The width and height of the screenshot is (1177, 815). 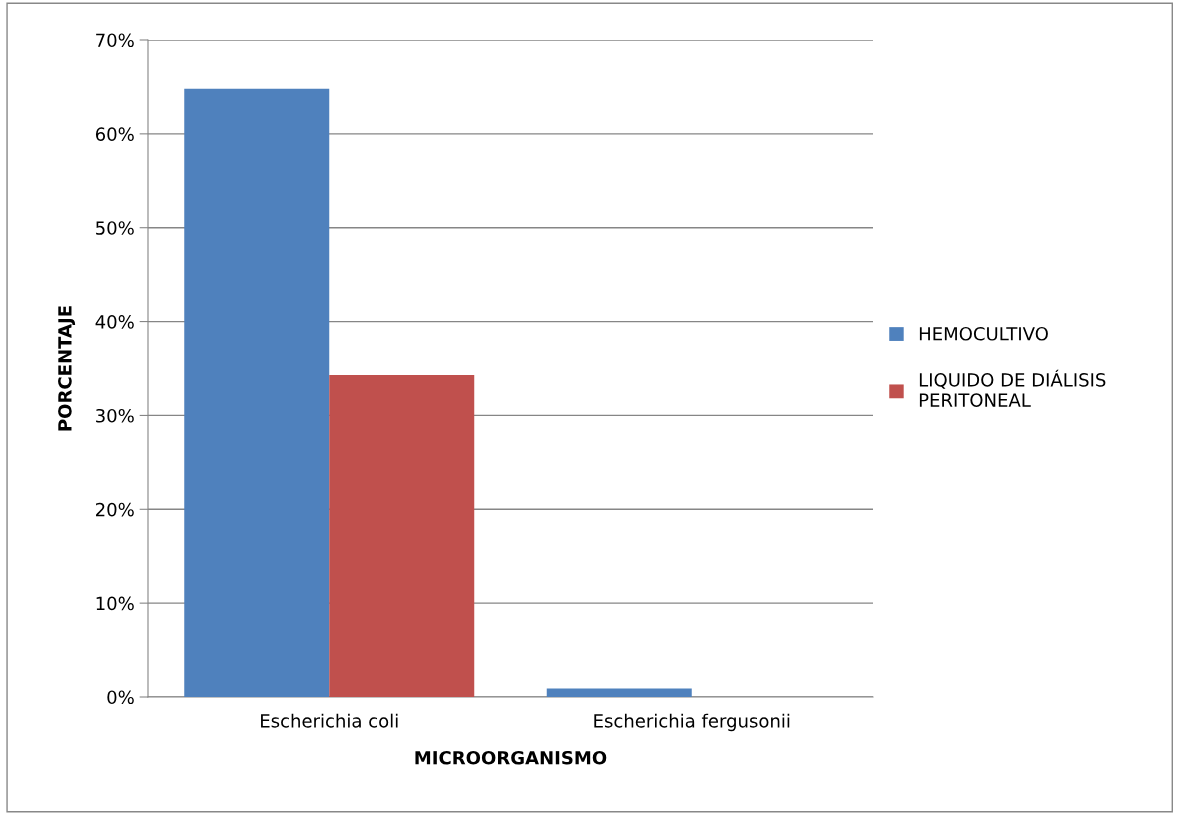 I want to click on x-tick-label: Escherichia coli, so click(x=329, y=720).